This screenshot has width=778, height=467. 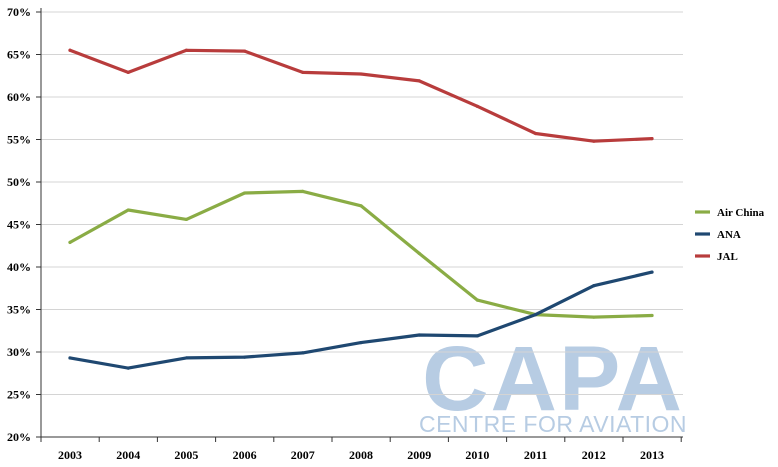 What do you see at coordinates (19, 310) in the screenshot?
I see `y-tick-label: 35%` at bounding box center [19, 310].